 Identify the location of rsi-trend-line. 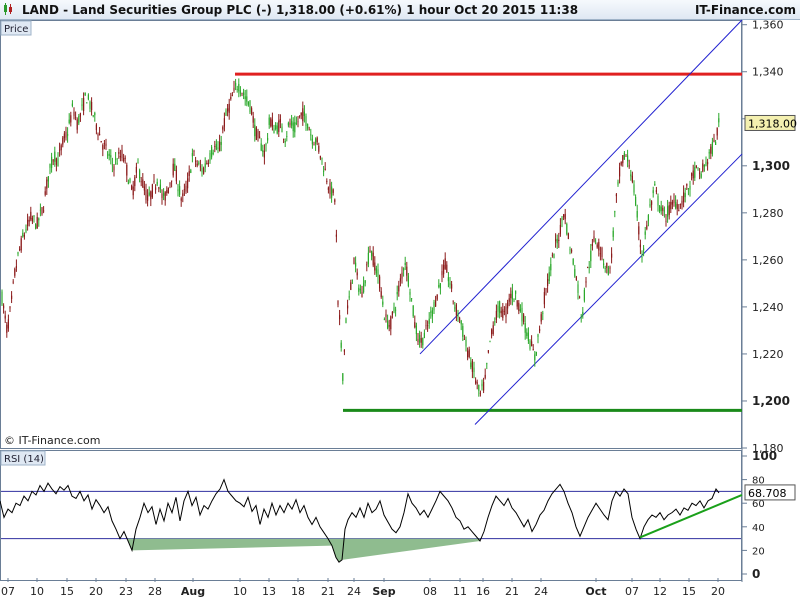
(691, 516).